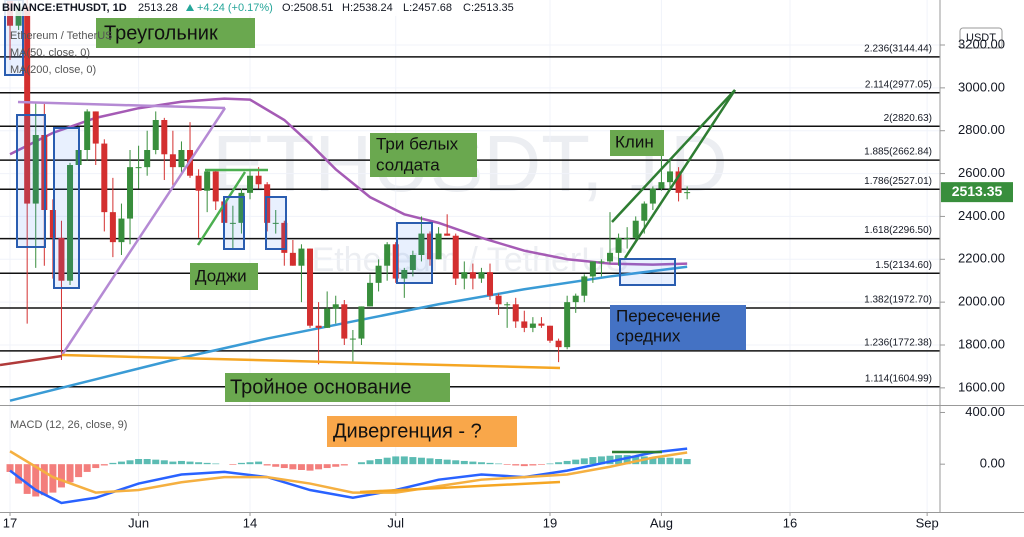 This screenshot has width=1024, height=537. What do you see at coordinates (250, 522) in the screenshot?
I see `x-tick-label: 14` at bounding box center [250, 522].